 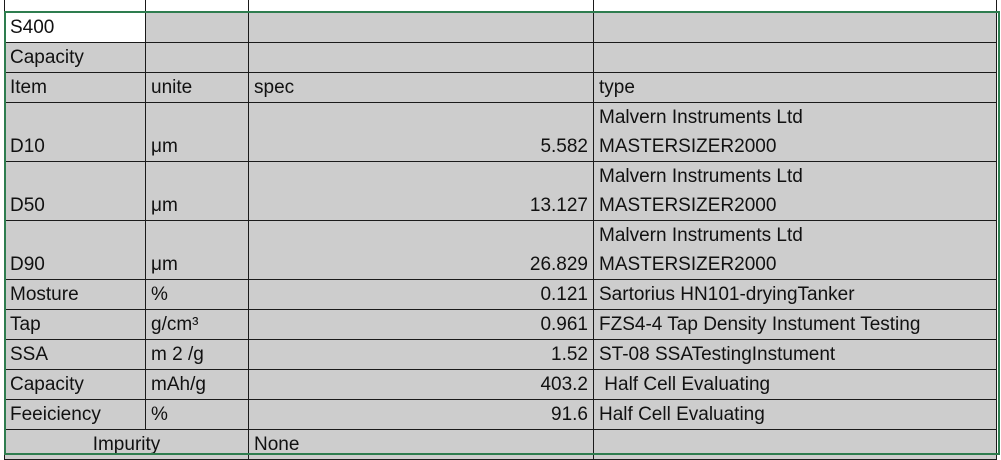 I want to click on cell-impurity-value: None, so click(x=421, y=444).